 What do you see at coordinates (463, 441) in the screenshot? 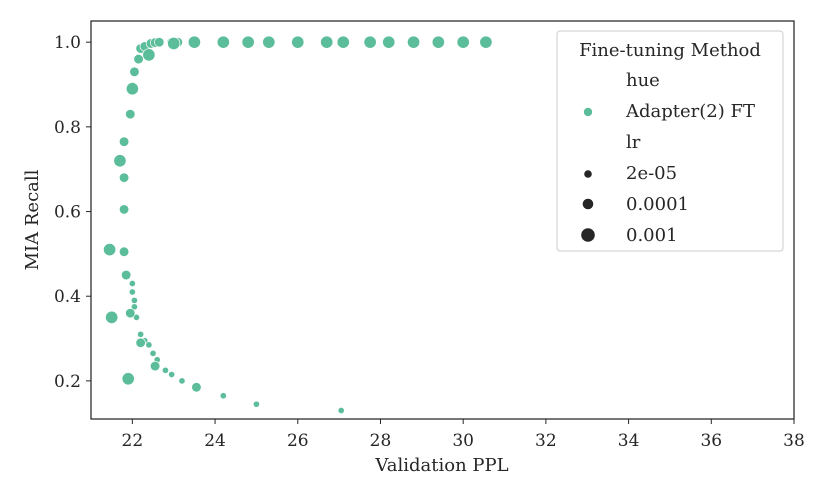
I see `x-tick-label: 30` at bounding box center [463, 441].